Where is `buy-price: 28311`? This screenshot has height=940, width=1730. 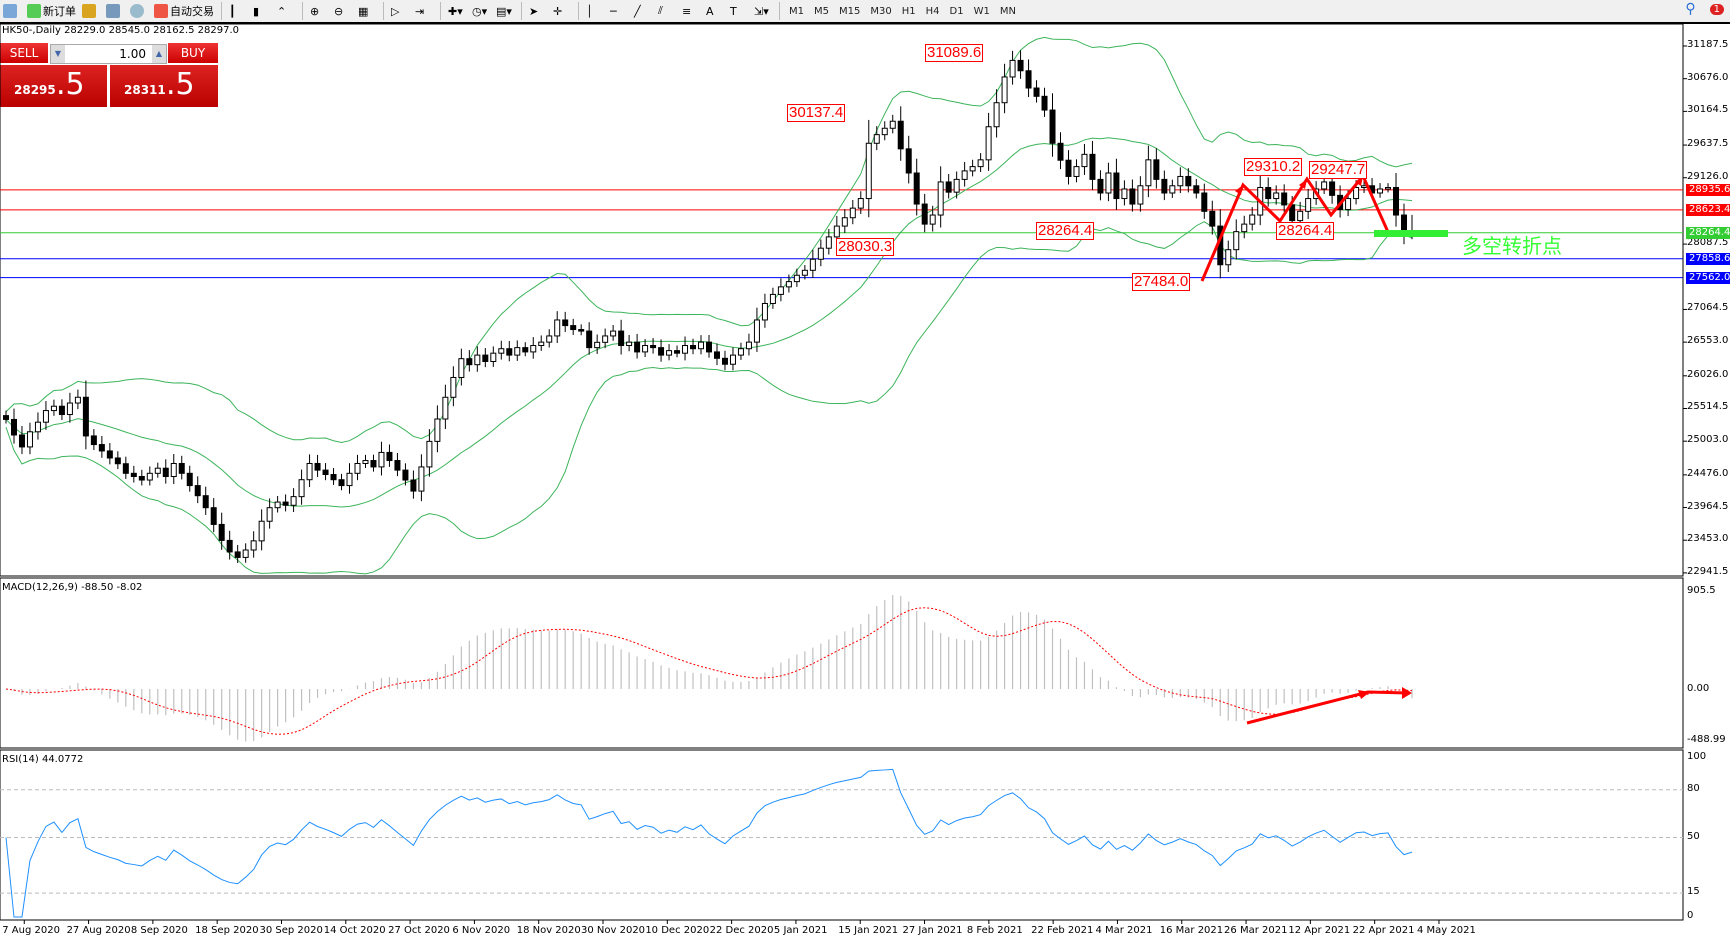 buy-price: 28311 is located at coordinates (145, 90).